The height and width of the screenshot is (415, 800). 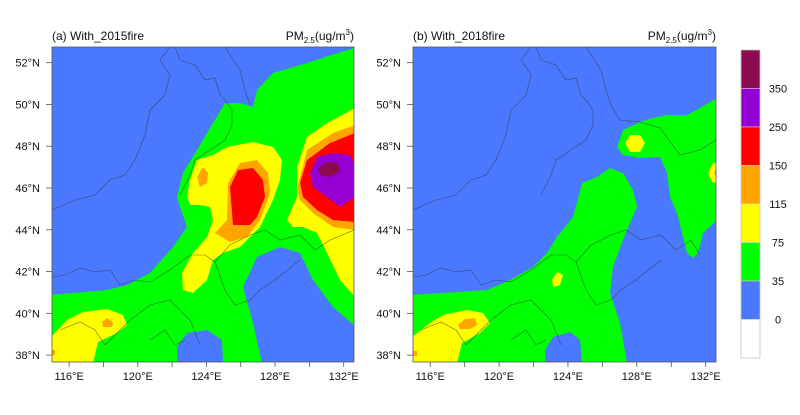 I want to click on colorbar-label: 35, so click(x=778, y=282).